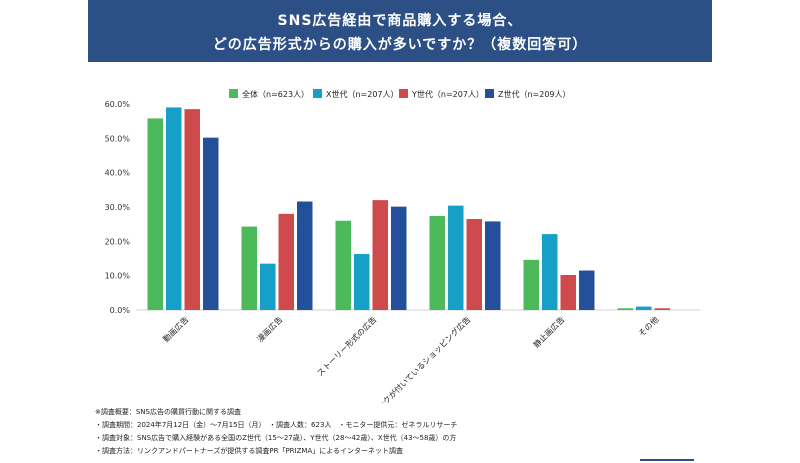 The width and height of the screenshot is (800, 463). Describe the element at coordinates (118, 207) in the screenshot. I see `y-tick-label: 30.0%` at that location.